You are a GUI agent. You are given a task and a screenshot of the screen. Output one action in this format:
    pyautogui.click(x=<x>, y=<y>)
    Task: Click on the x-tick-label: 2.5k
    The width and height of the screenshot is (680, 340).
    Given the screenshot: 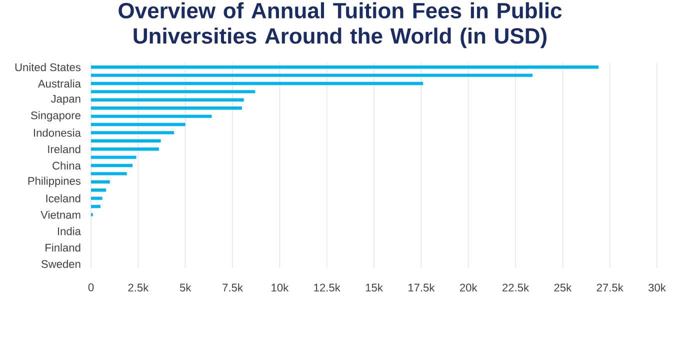 What is the action you would take?
    pyautogui.click(x=138, y=287)
    